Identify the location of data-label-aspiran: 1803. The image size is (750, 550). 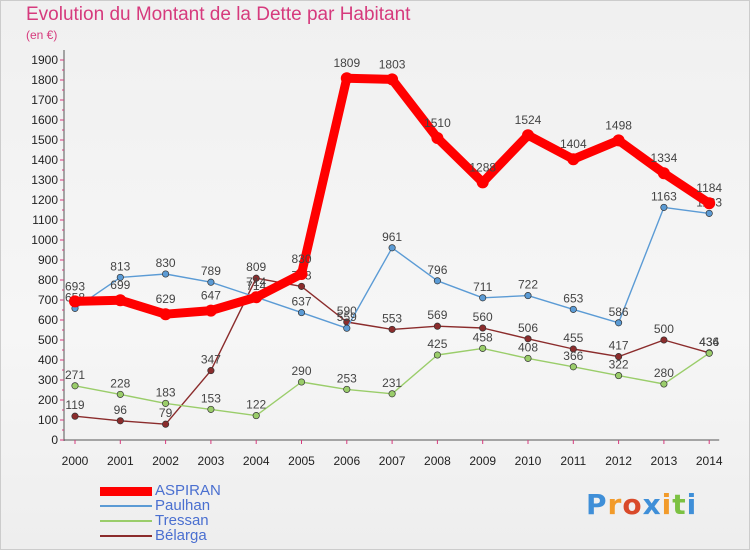
(392, 64).